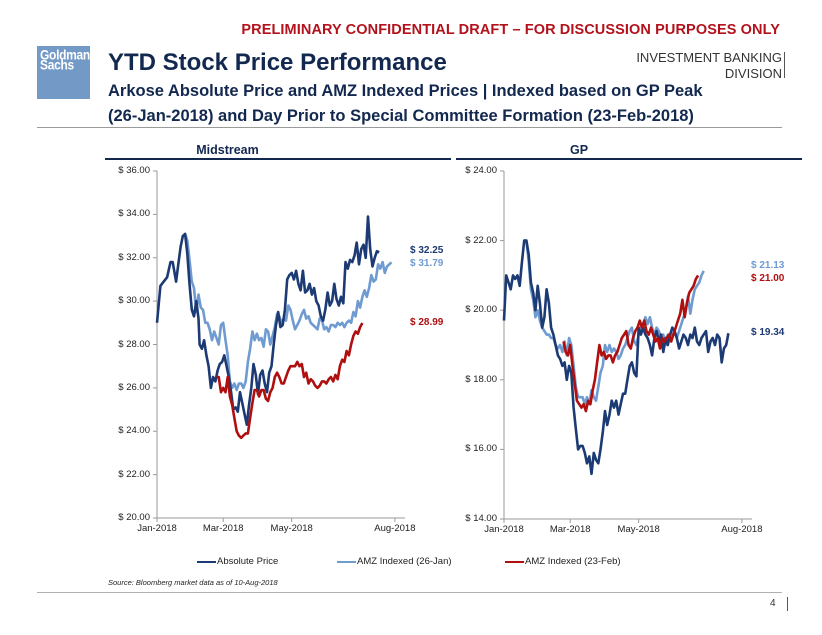  What do you see at coordinates (404, 561) in the screenshot?
I see `legend-label: AMZ Indexed (26-Jan)` at bounding box center [404, 561].